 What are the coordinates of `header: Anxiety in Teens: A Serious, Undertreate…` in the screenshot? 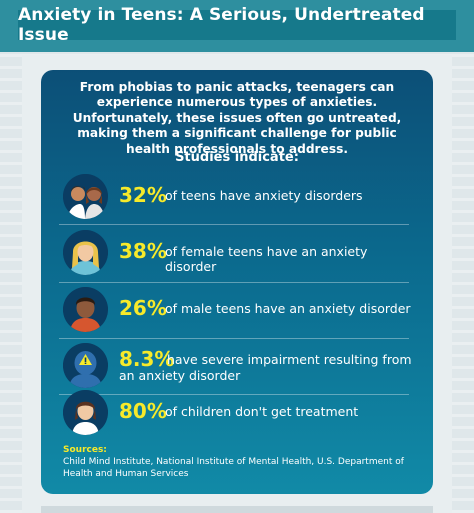 It's located at (237, 26).